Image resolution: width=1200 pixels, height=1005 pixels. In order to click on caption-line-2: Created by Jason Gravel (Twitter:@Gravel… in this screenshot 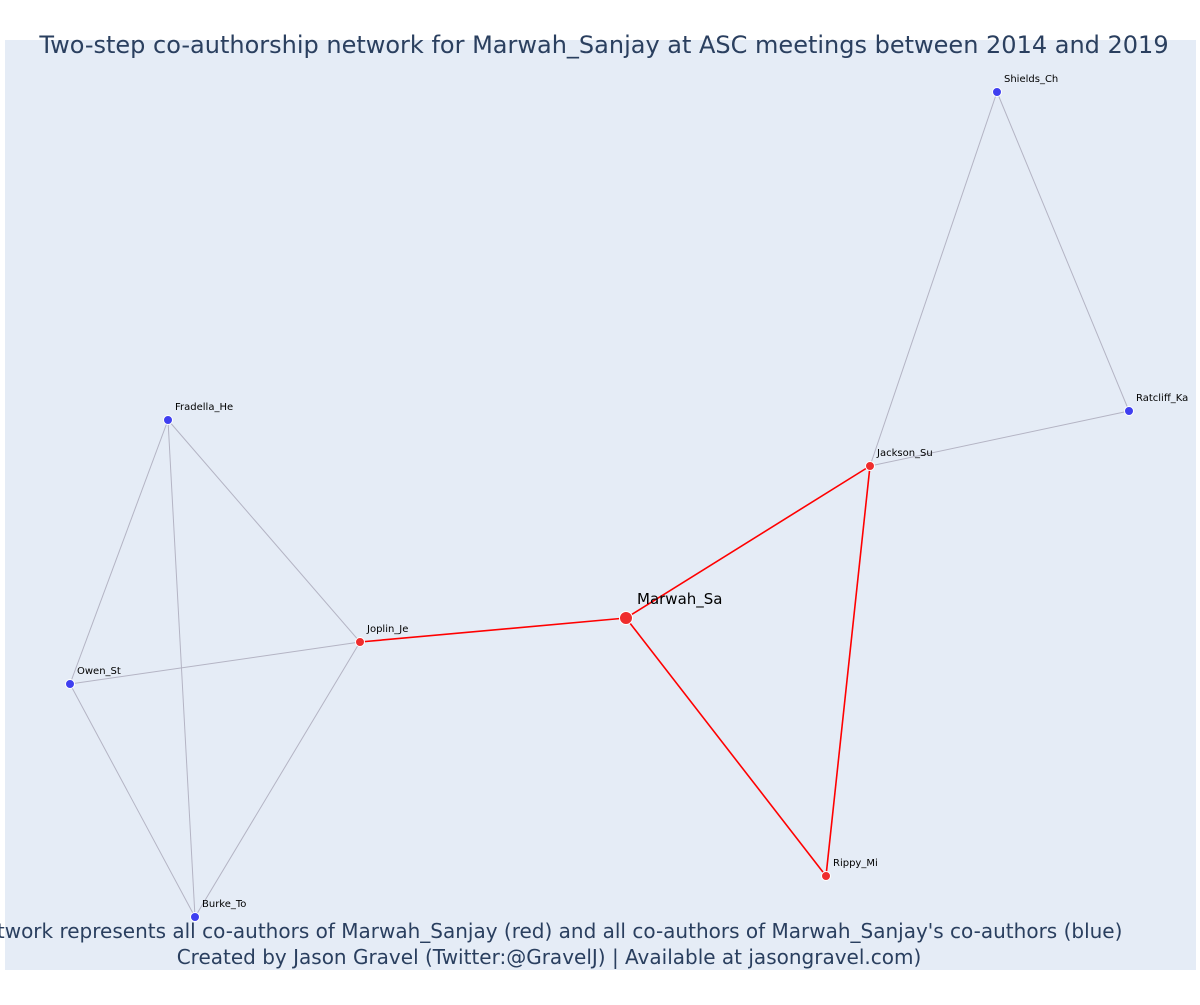, I will do `click(549, 957)`.